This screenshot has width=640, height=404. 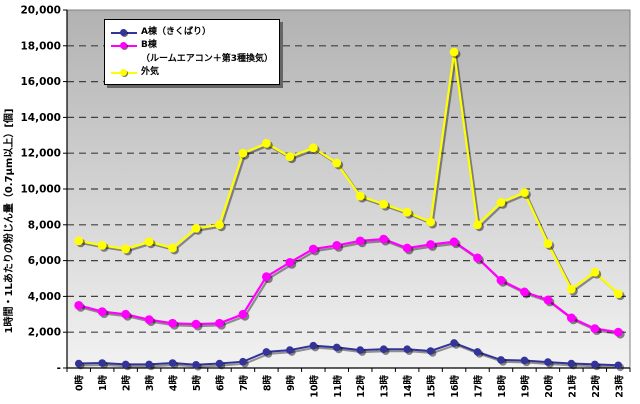 What do you see at coordinates (619, 386) in the screenshot?
I see `x-tick-label: 23時` at bounding box center [619, 386].